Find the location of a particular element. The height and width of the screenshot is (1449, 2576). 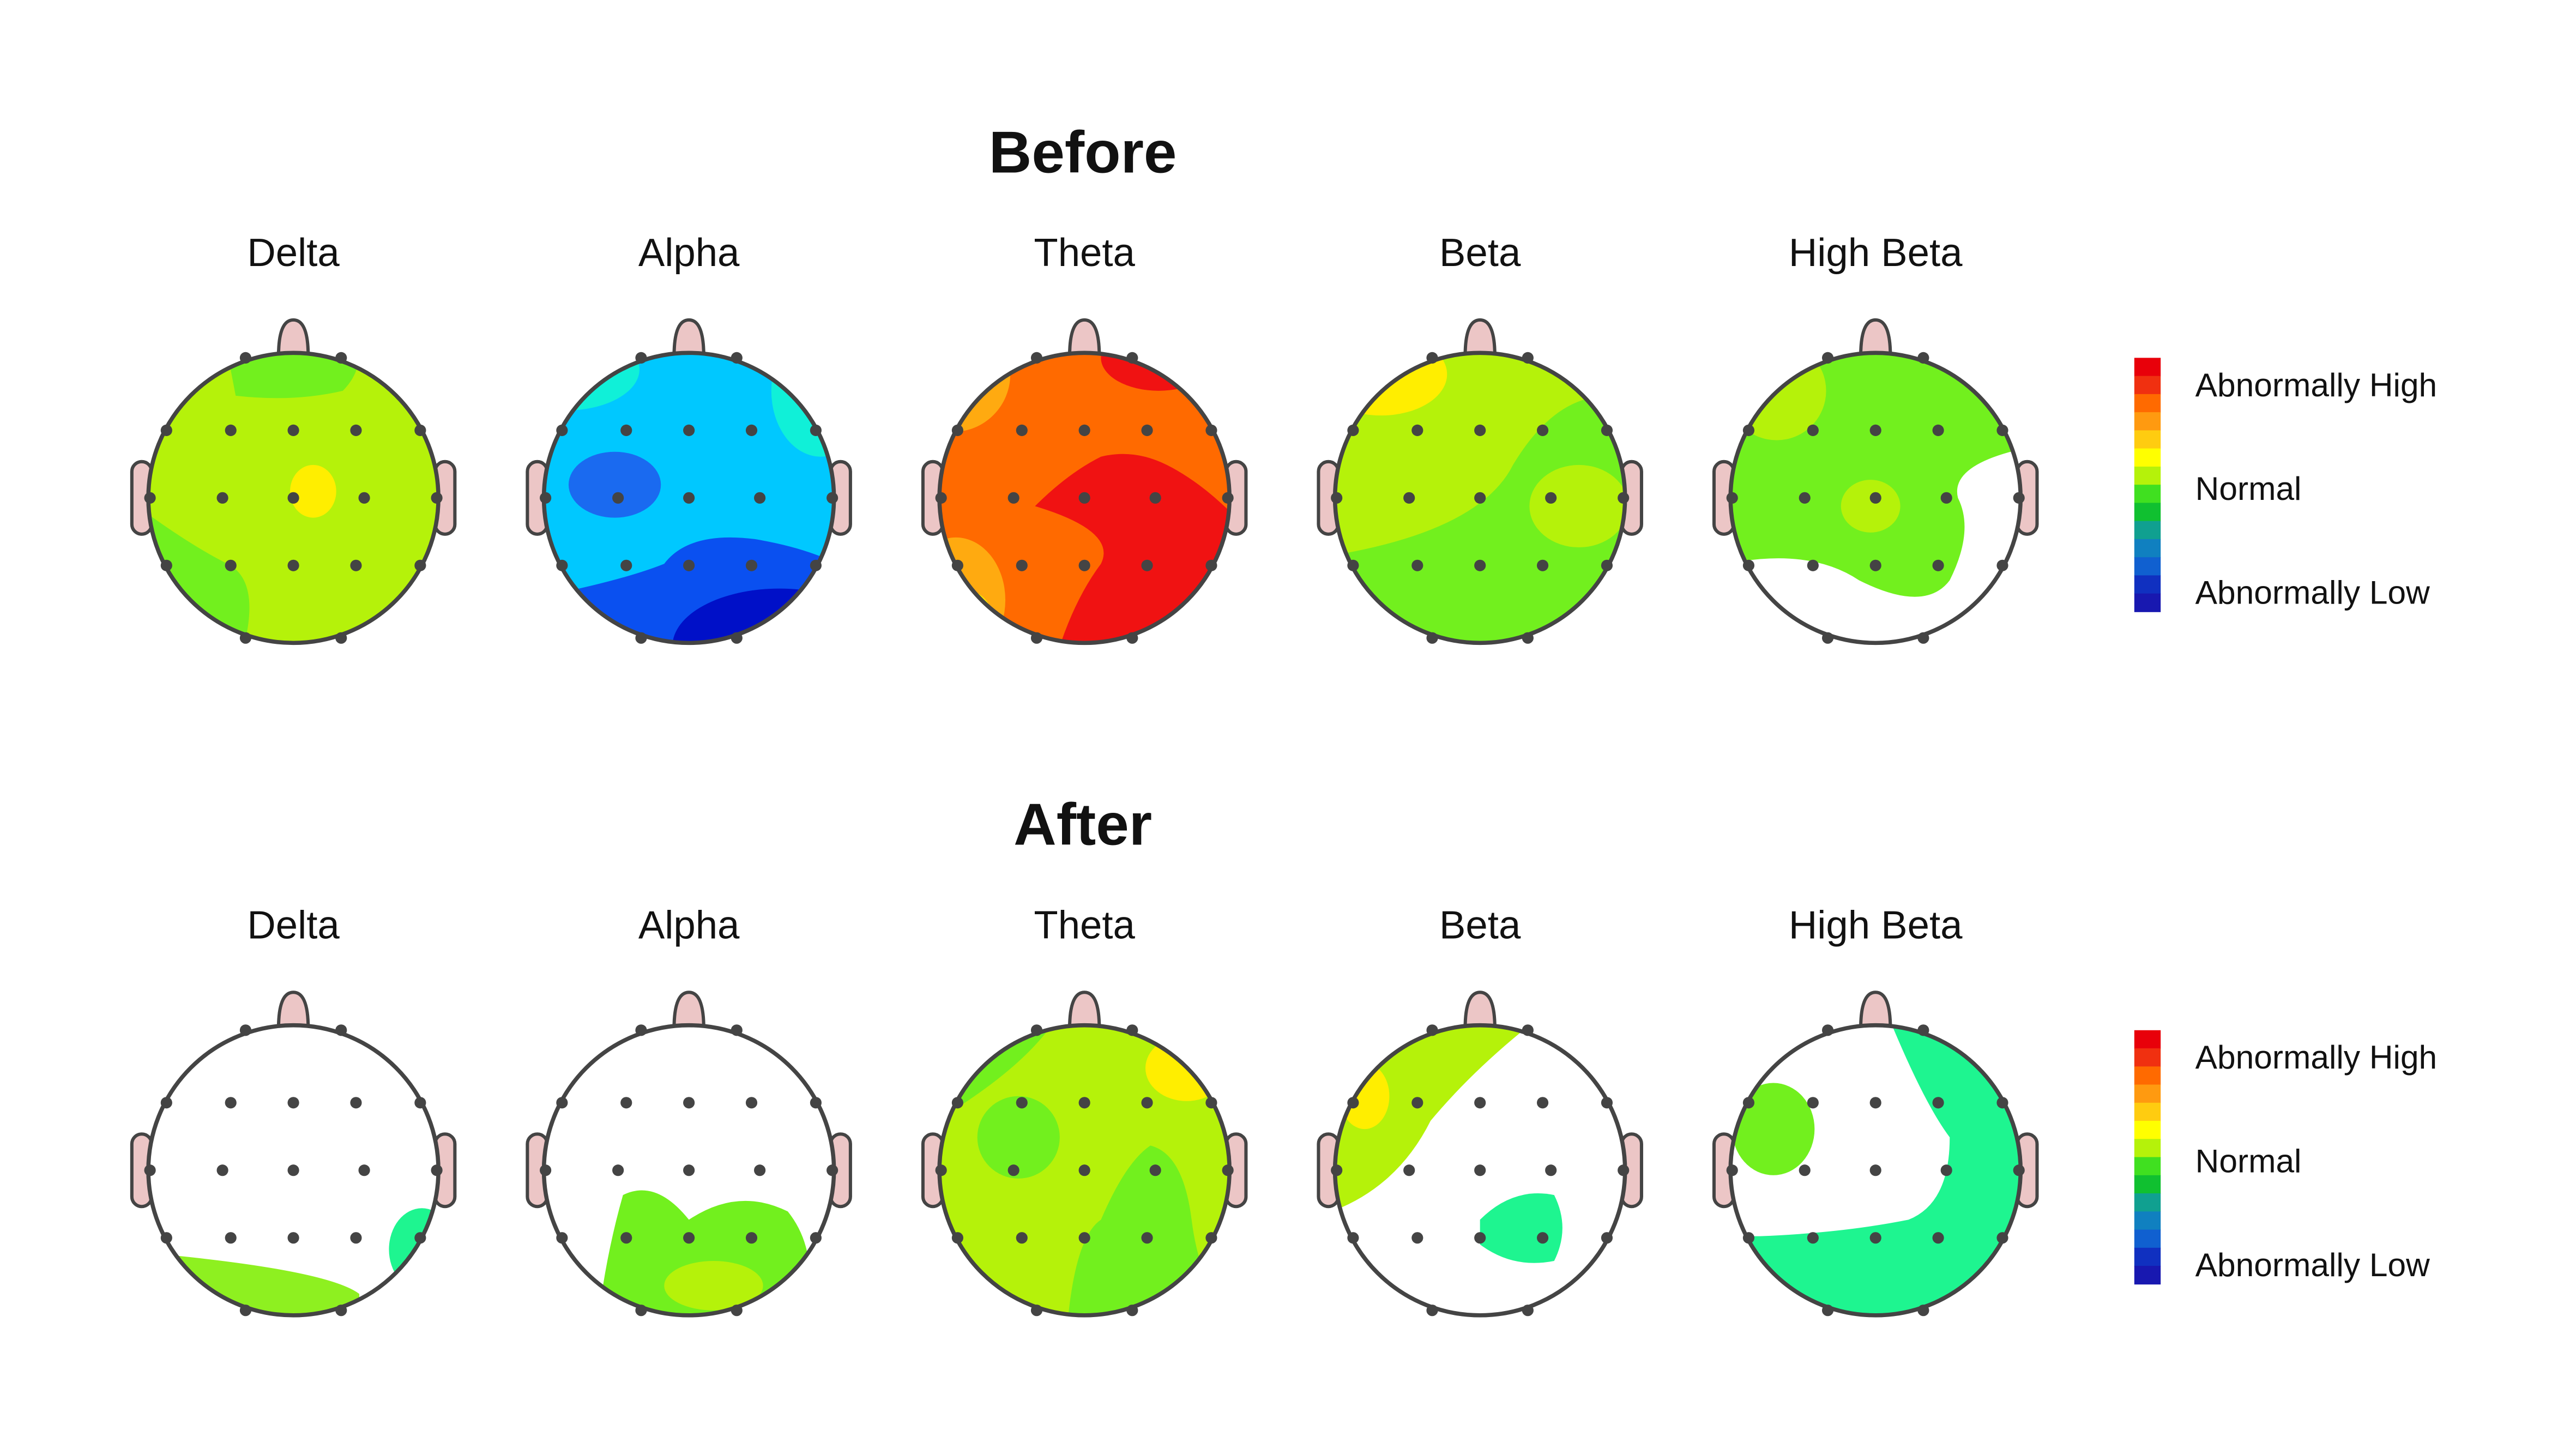

legend-label: Normal is located at coordinates (2249, 1161).